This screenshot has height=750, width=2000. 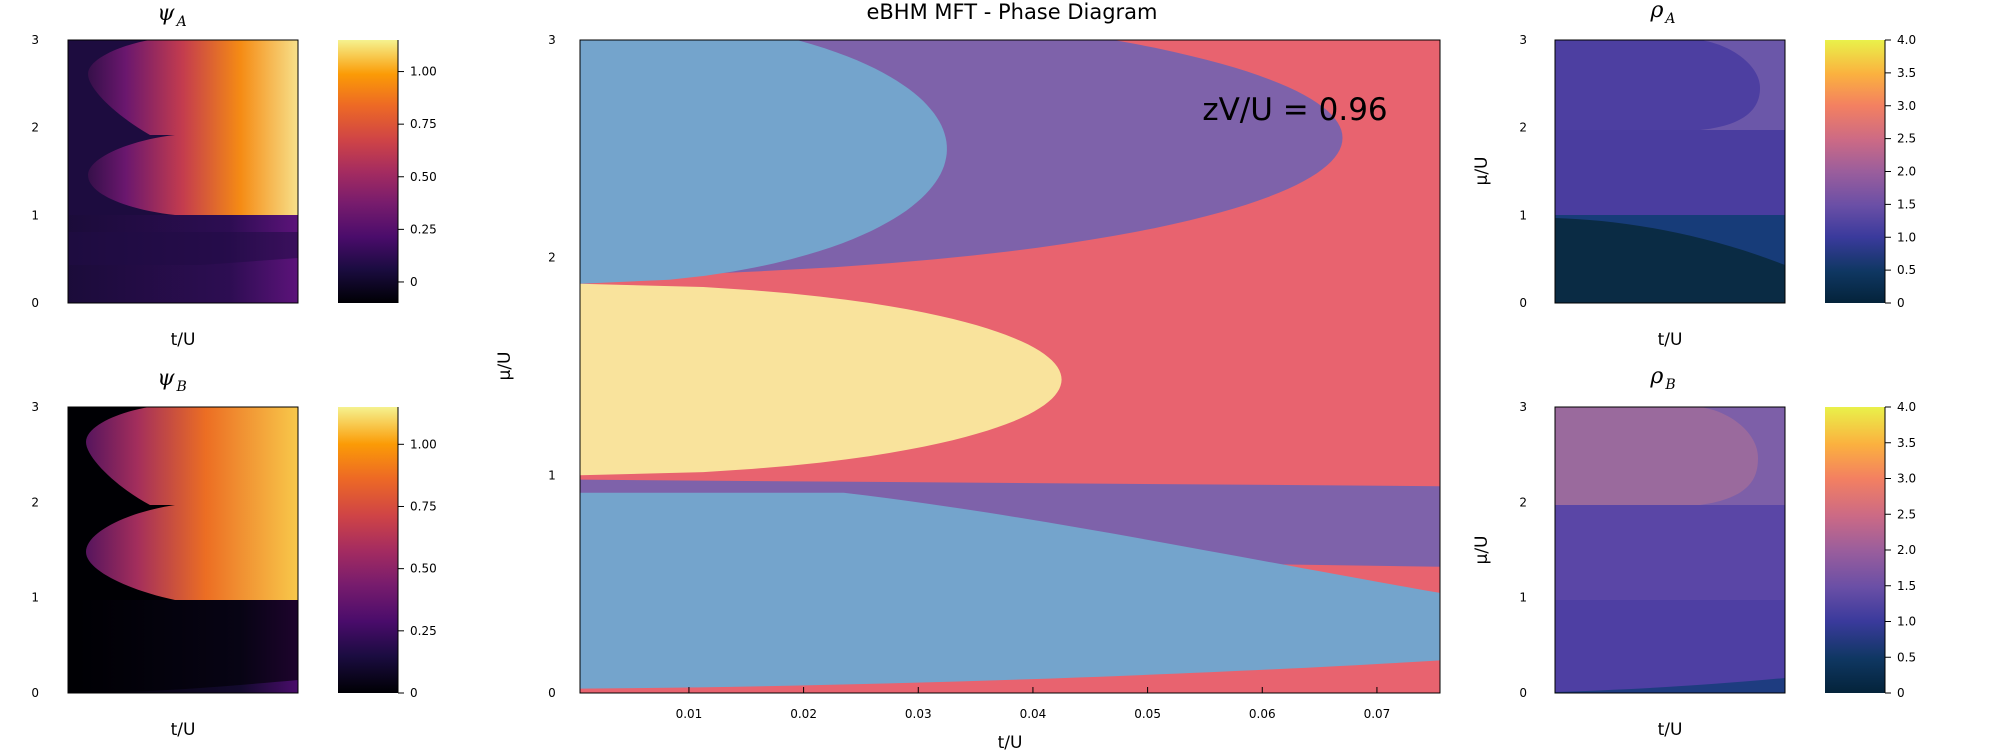 I want to click on psi-a-title-symbol: ψ, so click(x=166, y=13).